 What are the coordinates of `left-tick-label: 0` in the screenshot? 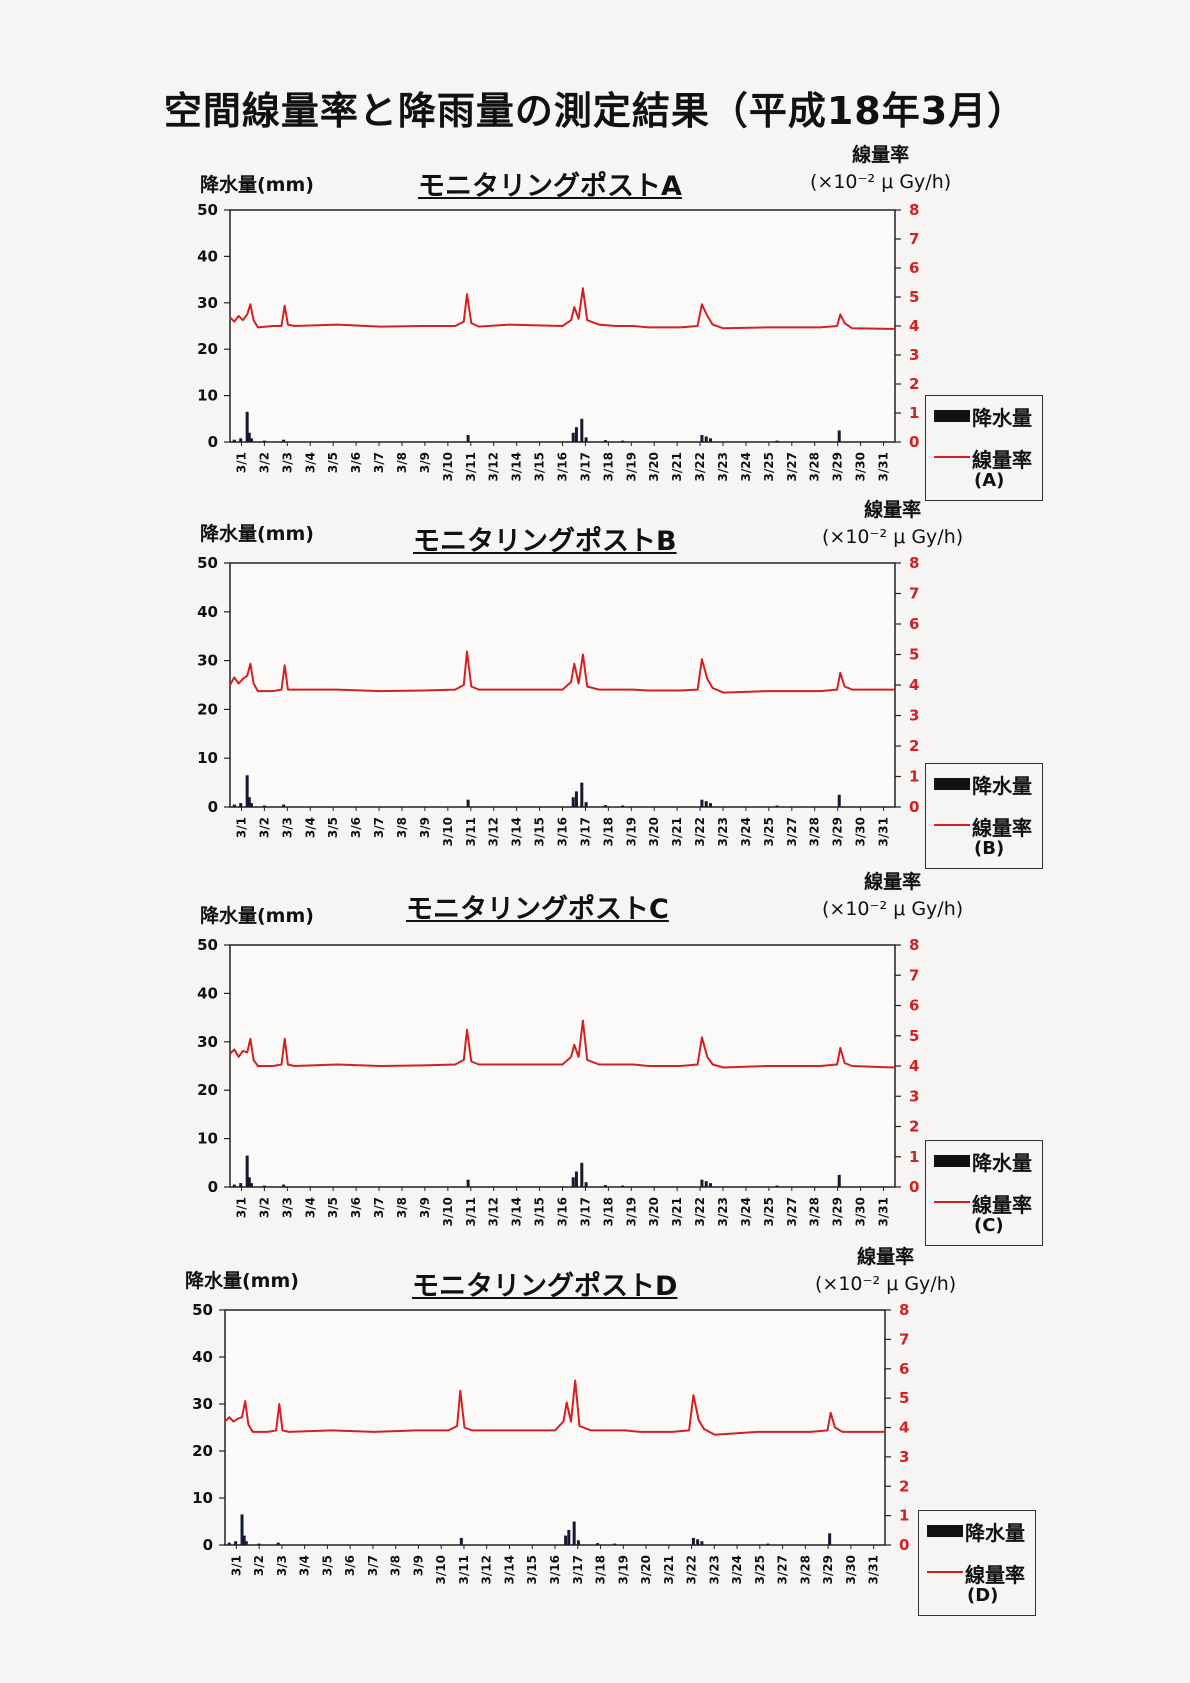 It's located at (208, 1545).